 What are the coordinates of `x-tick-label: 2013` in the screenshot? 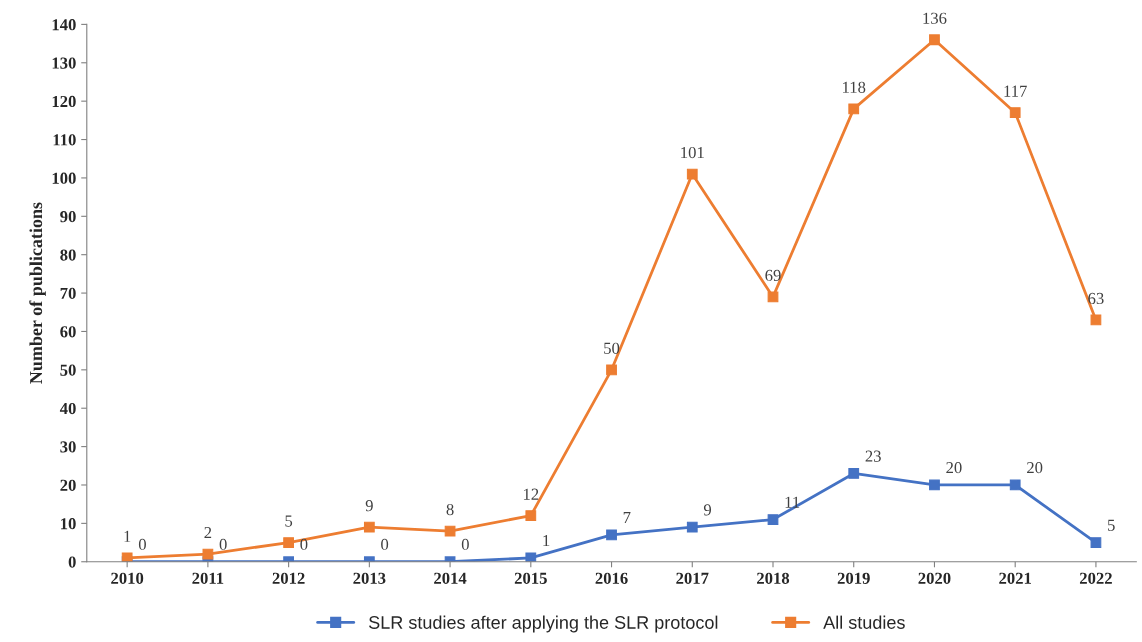 It's located at (369, 578).